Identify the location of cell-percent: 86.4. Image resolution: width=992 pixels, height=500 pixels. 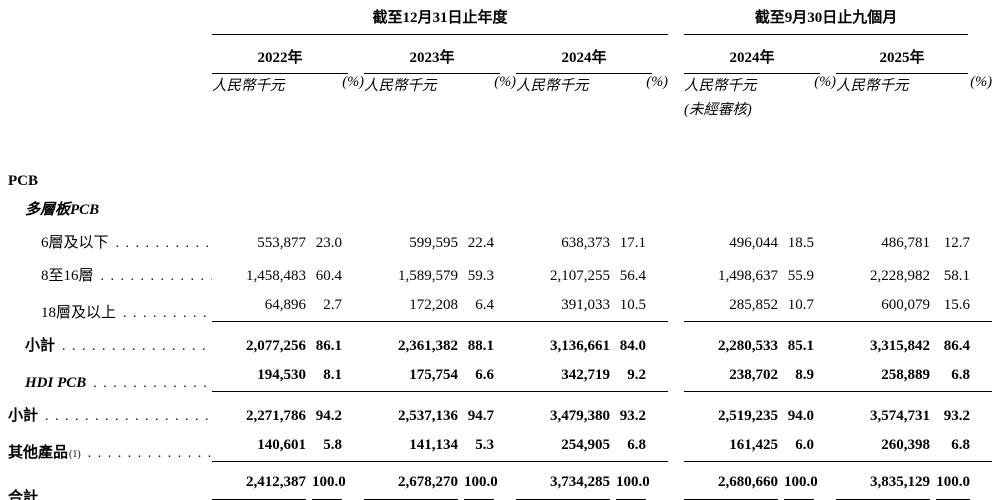
(957, 346).